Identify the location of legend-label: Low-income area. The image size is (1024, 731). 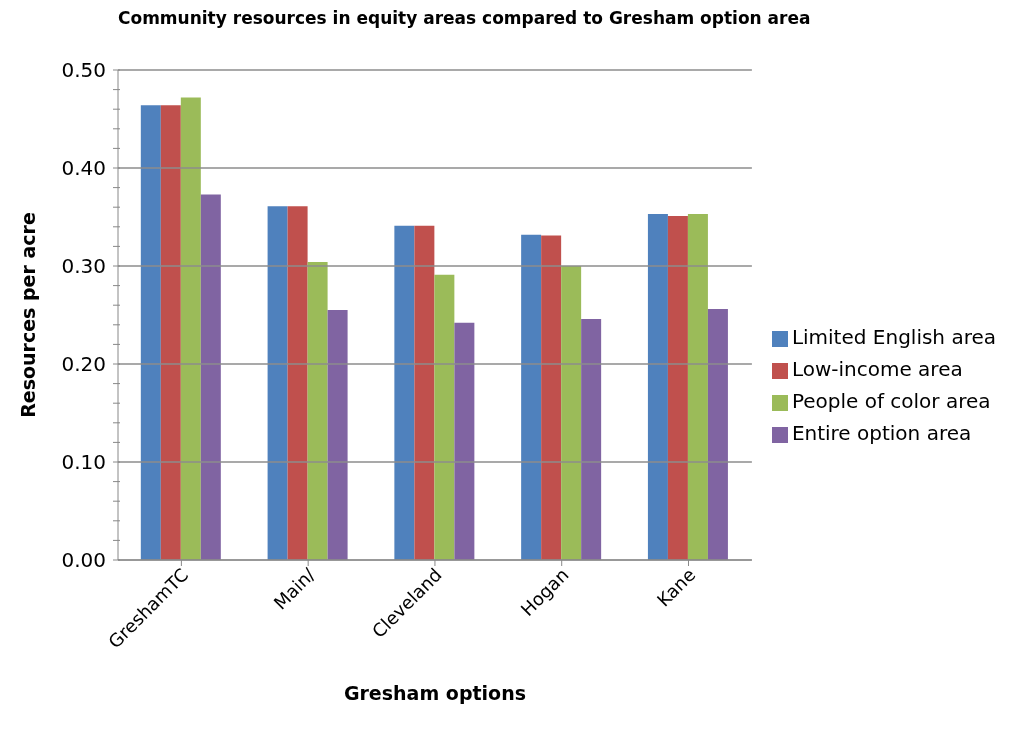
(877, 369).